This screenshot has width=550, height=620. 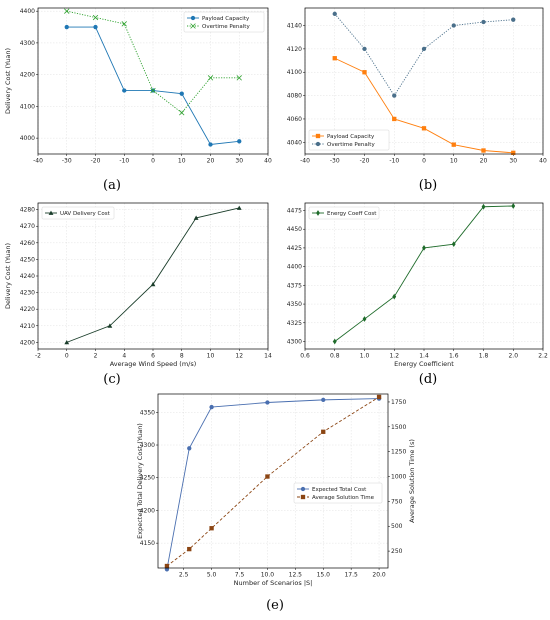 I want to click on chart-d-frame, so click(x=424, y=276).